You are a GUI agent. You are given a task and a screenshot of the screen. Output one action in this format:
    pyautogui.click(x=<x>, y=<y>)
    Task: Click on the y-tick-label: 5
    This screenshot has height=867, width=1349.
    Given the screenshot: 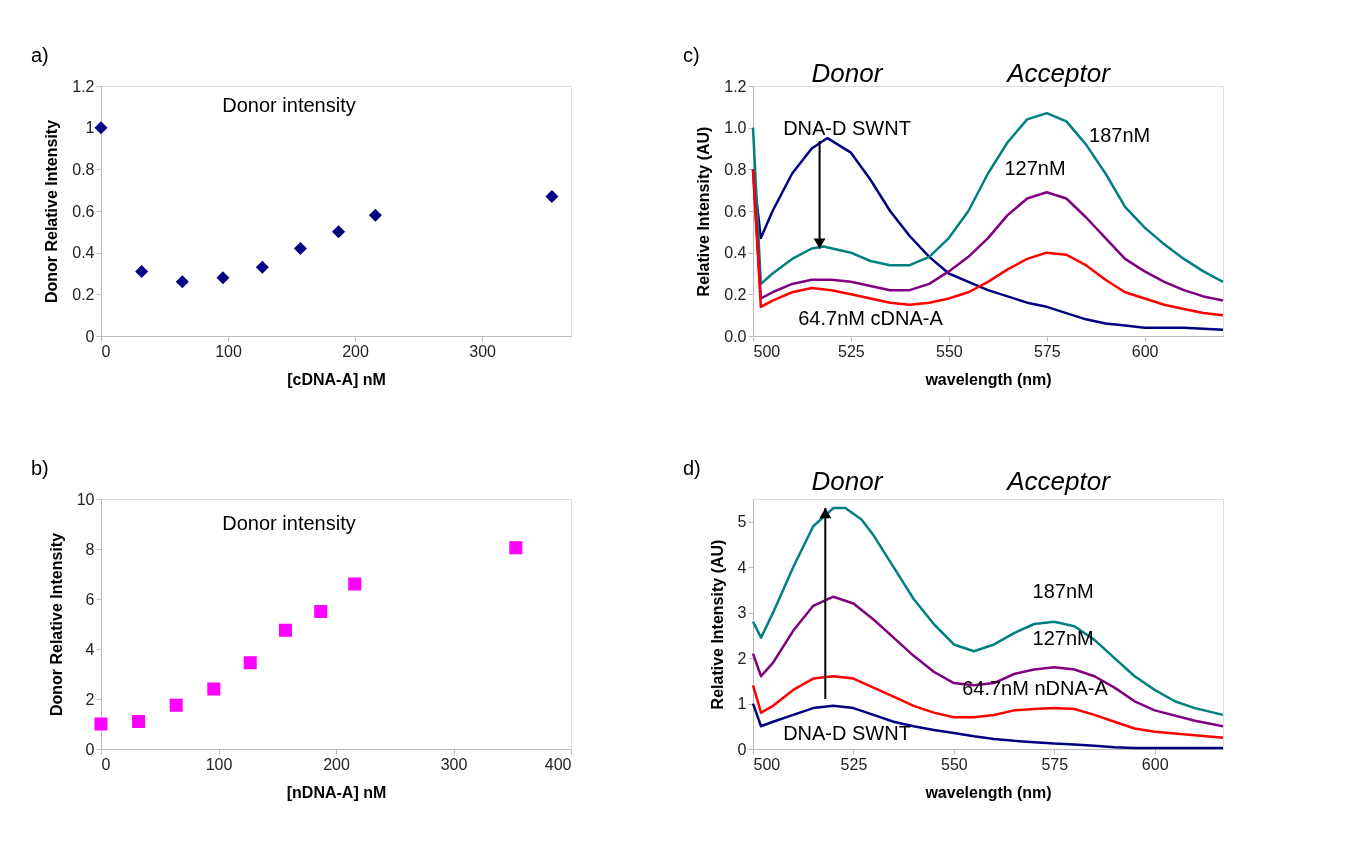 What is the action you would take?
    pyautogui.click(x=742, y=522)
    